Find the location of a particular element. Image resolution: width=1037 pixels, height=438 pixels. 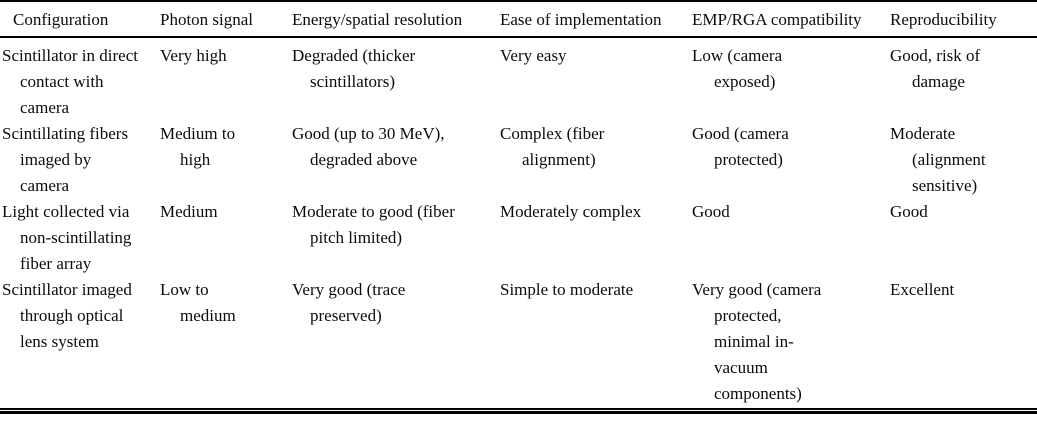

cell-resolution: Degraded (thicker scintillators) is located at coordinates (354, 68).